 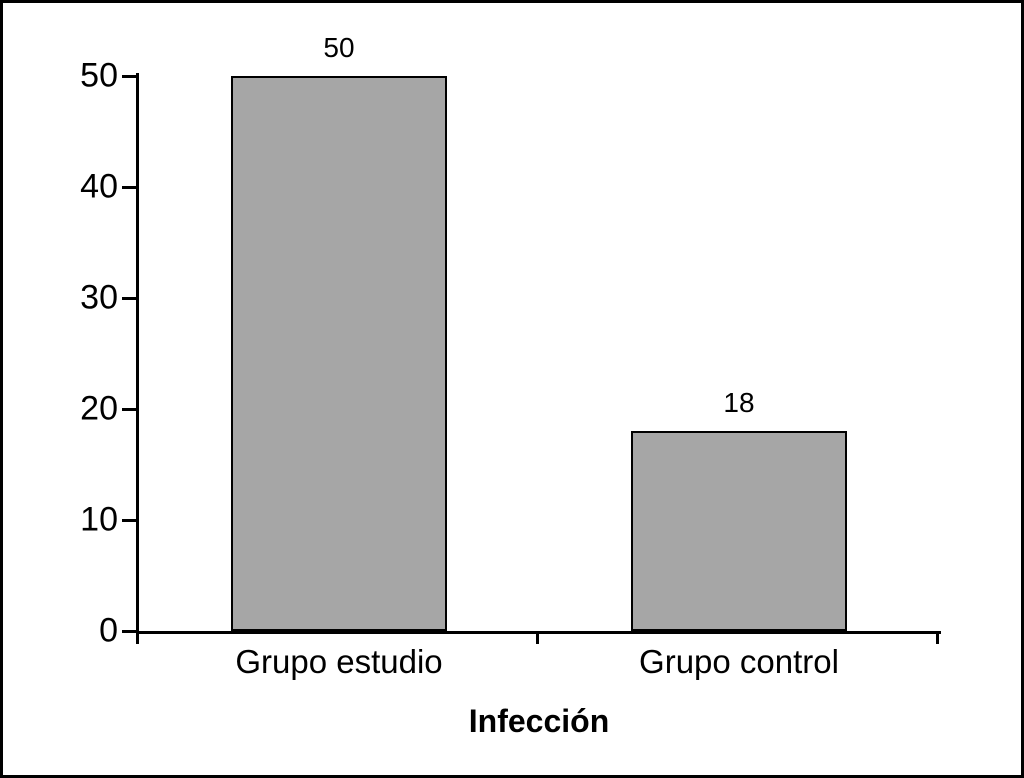 I want to click on y-tick-label: 10, so click(x=99, y=519).